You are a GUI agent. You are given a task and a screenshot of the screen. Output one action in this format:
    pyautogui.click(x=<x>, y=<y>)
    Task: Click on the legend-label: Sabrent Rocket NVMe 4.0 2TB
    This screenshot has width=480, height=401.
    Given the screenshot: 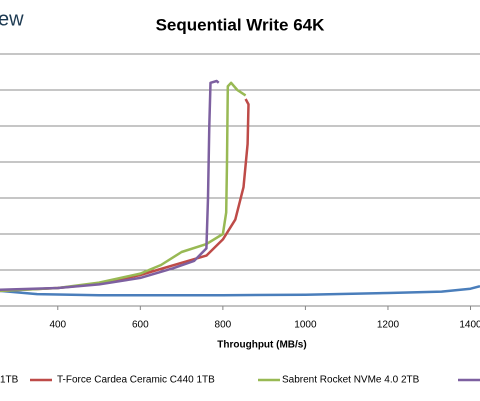 What is the action you would take?
    pyautogui.click(x=351, y=380)
    